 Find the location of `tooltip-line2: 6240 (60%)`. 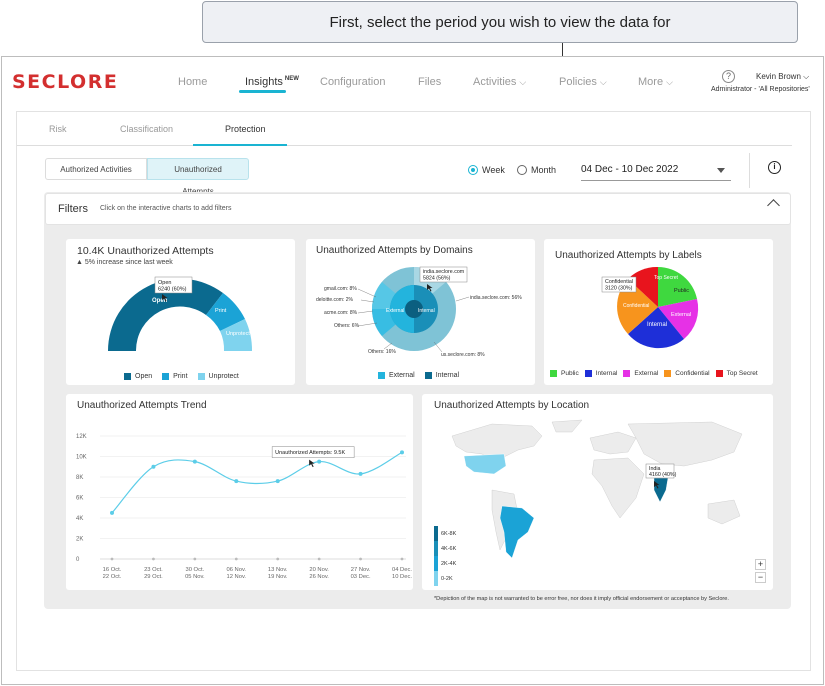

tooltip-line2: 6240 (60%) is located at coordinates (172, 290).